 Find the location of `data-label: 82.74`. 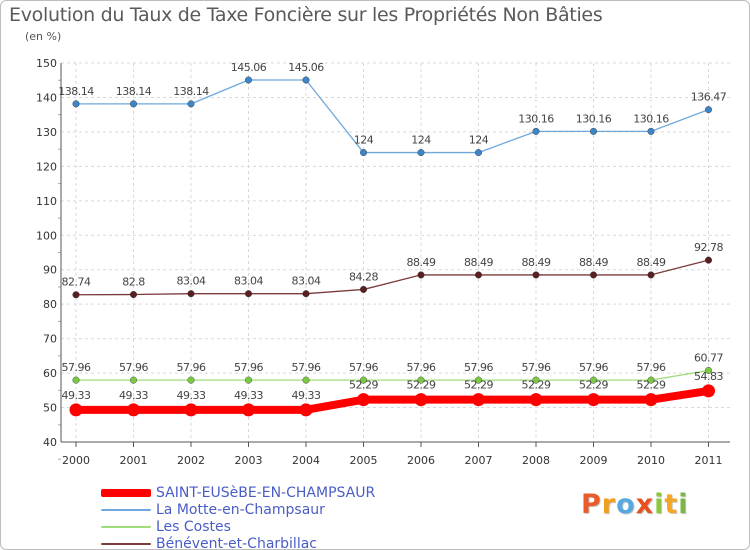

data-label: 82.74 is located at coordinates (76, 282).